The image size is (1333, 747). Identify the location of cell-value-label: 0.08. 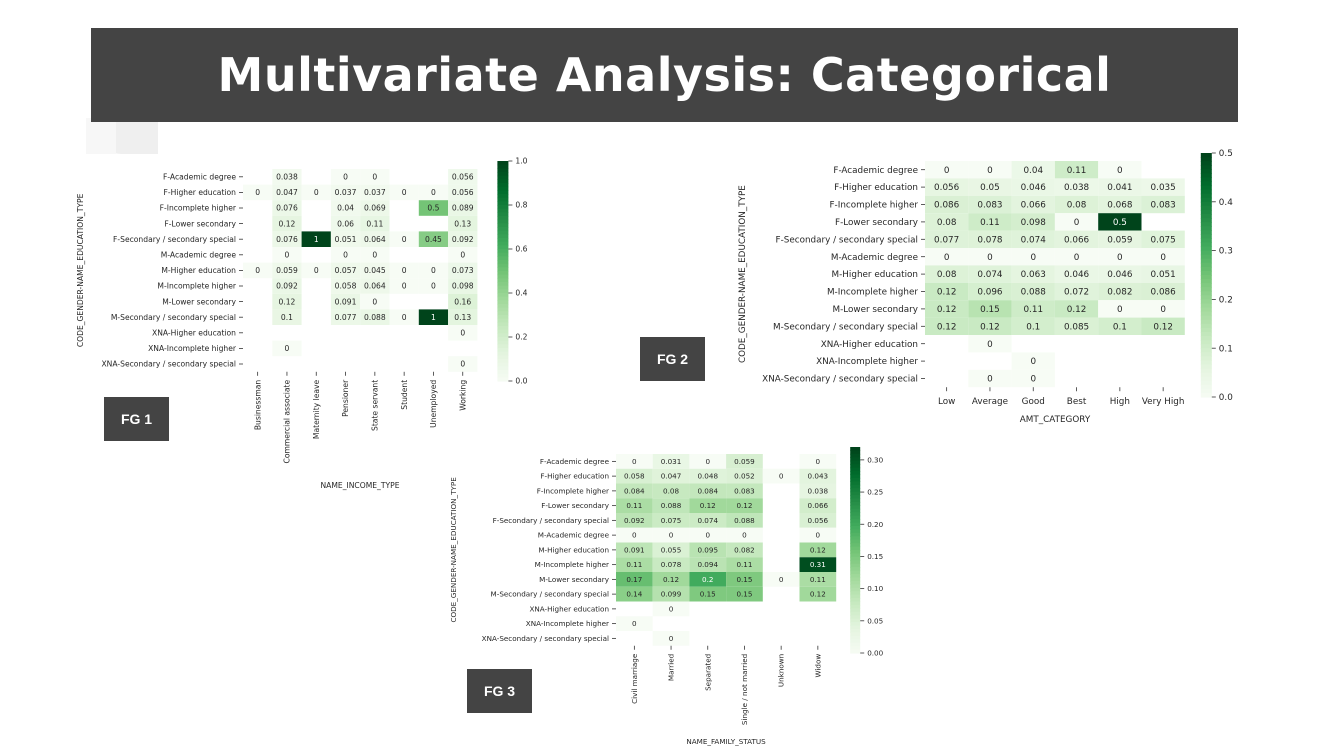
(947, 223).